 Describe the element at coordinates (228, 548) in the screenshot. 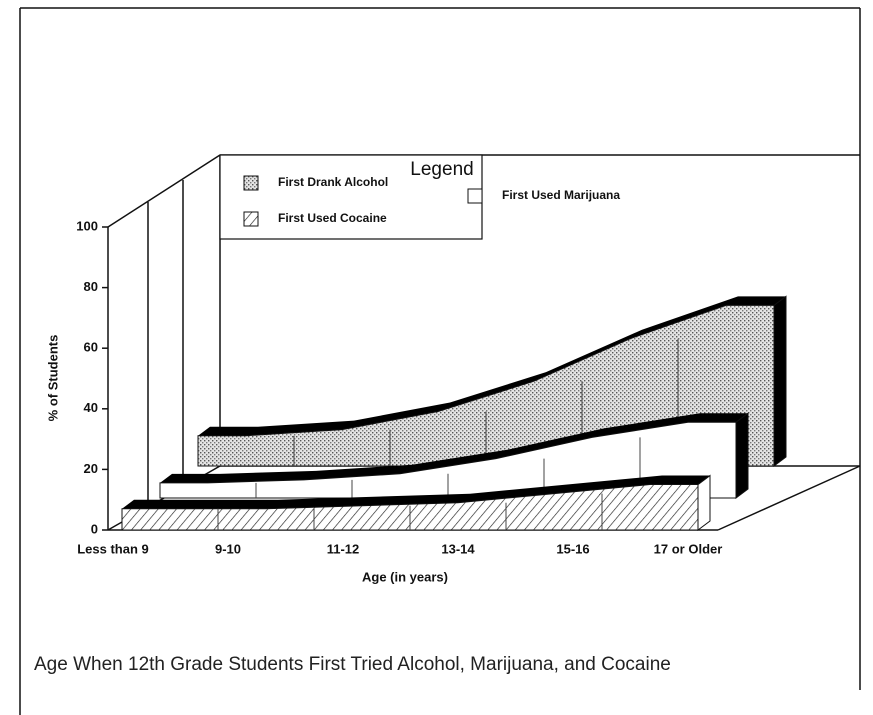

I see `x-tick-label: 9-10` at that location.